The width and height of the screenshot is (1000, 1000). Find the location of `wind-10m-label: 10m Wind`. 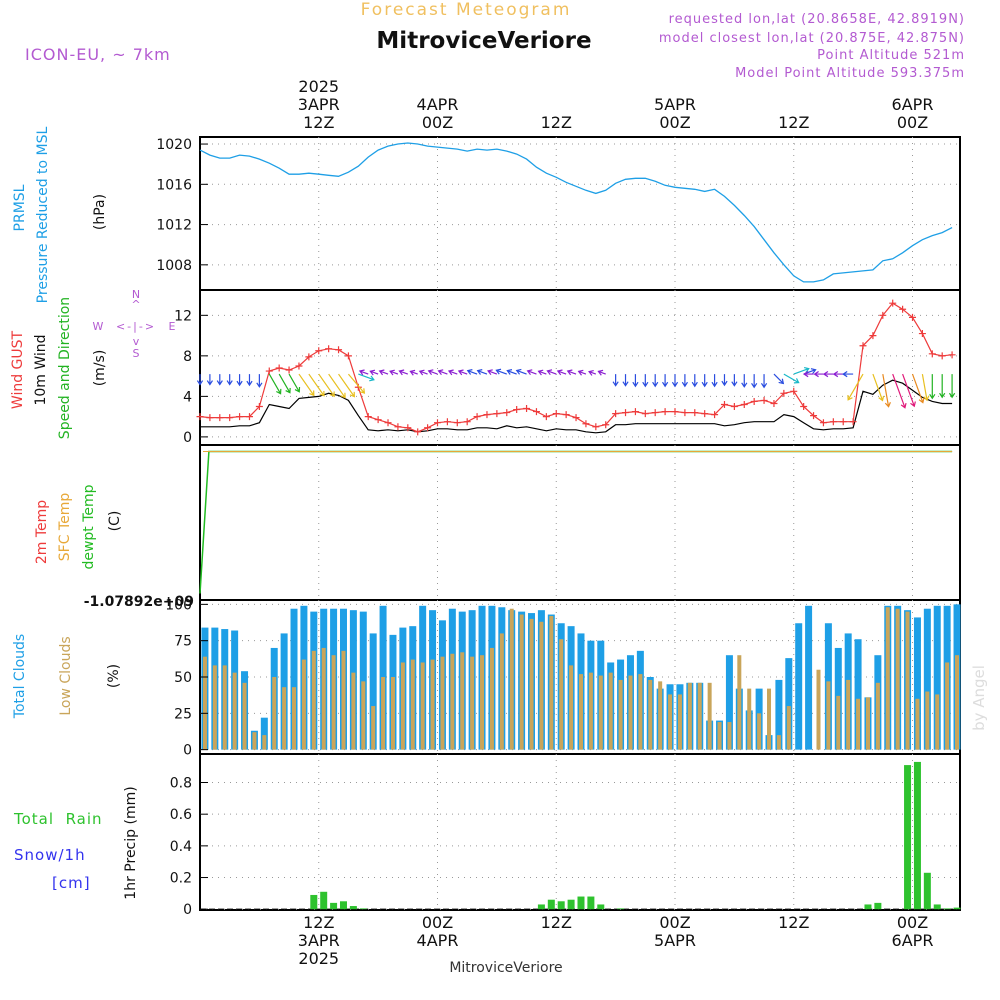

wind-10m-label: 10m Wind is located at coordinates (41, 369).